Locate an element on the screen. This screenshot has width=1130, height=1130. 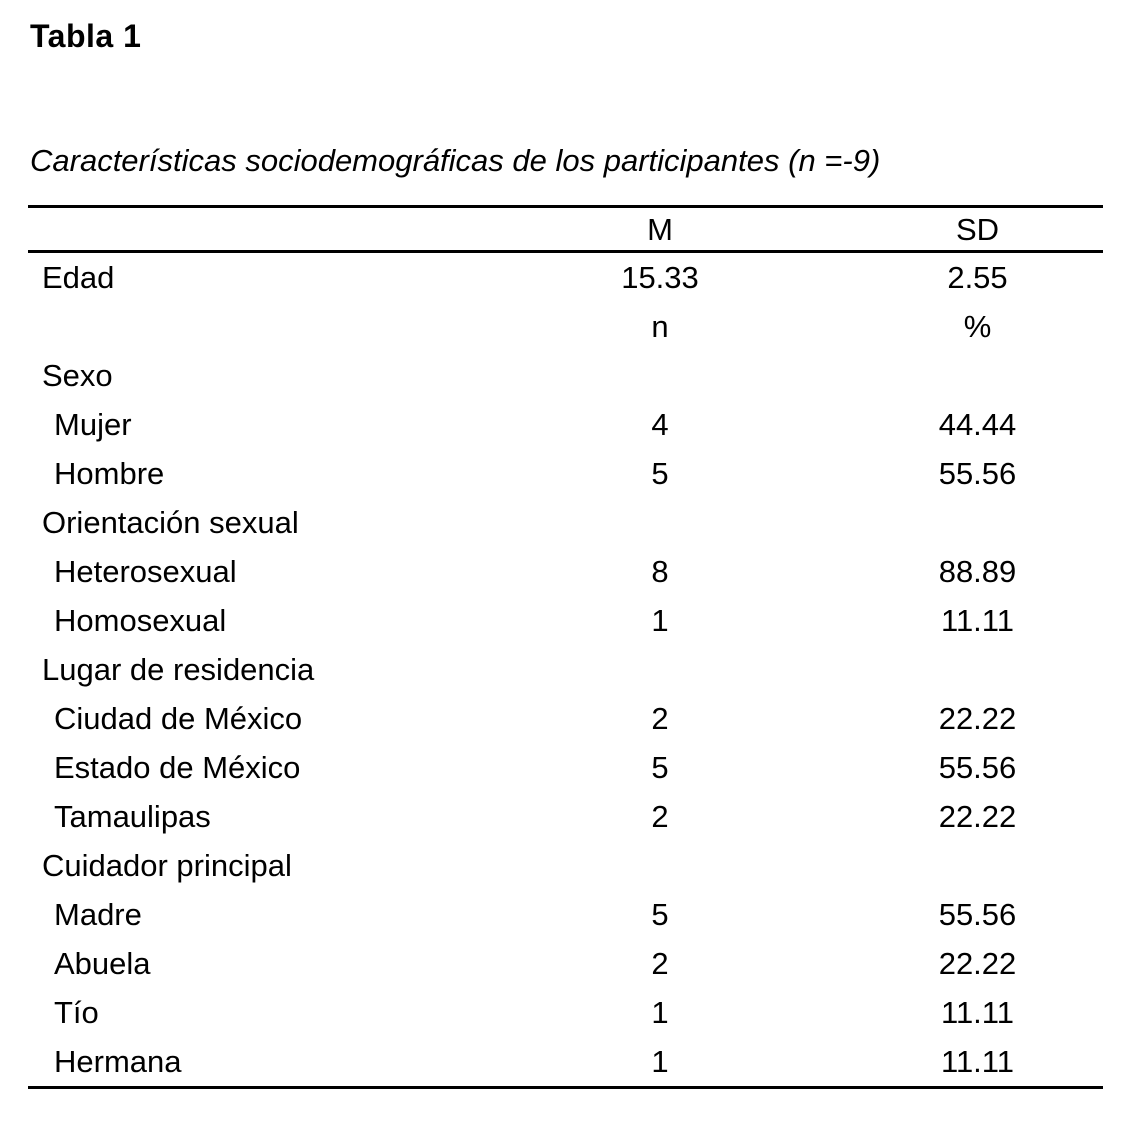
table-row: Homosexual 1 11.11 is located at coordinates (565, 620).